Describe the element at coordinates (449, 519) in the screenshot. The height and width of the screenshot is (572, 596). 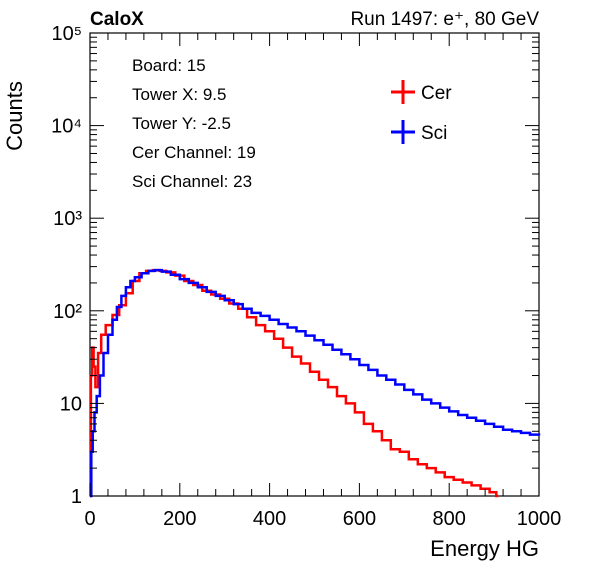
I see `x-tick-label: 800` at that location.